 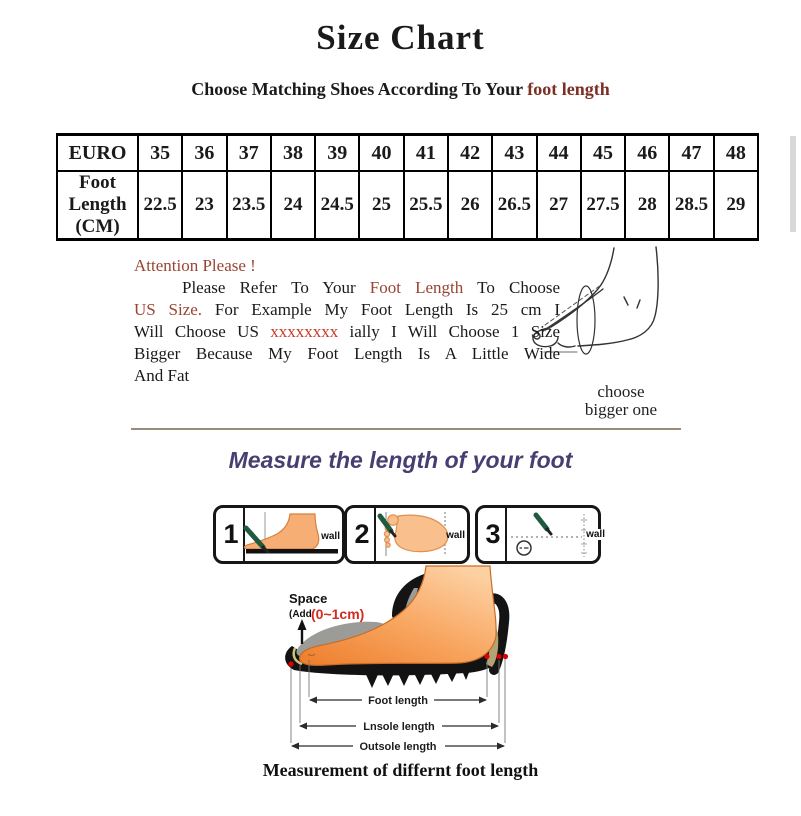 I want to click on ruler-ticks, so click(x=584, y=536).